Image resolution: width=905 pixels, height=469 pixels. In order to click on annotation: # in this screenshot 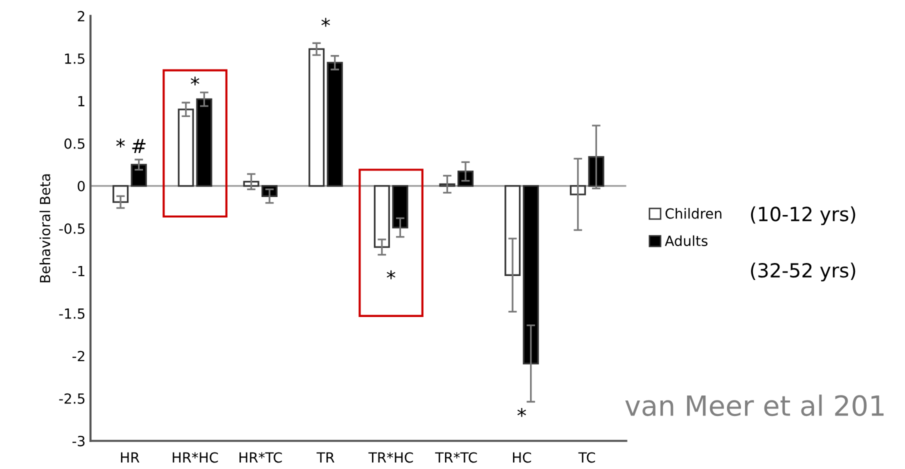, I will do `click(139, 146)`.